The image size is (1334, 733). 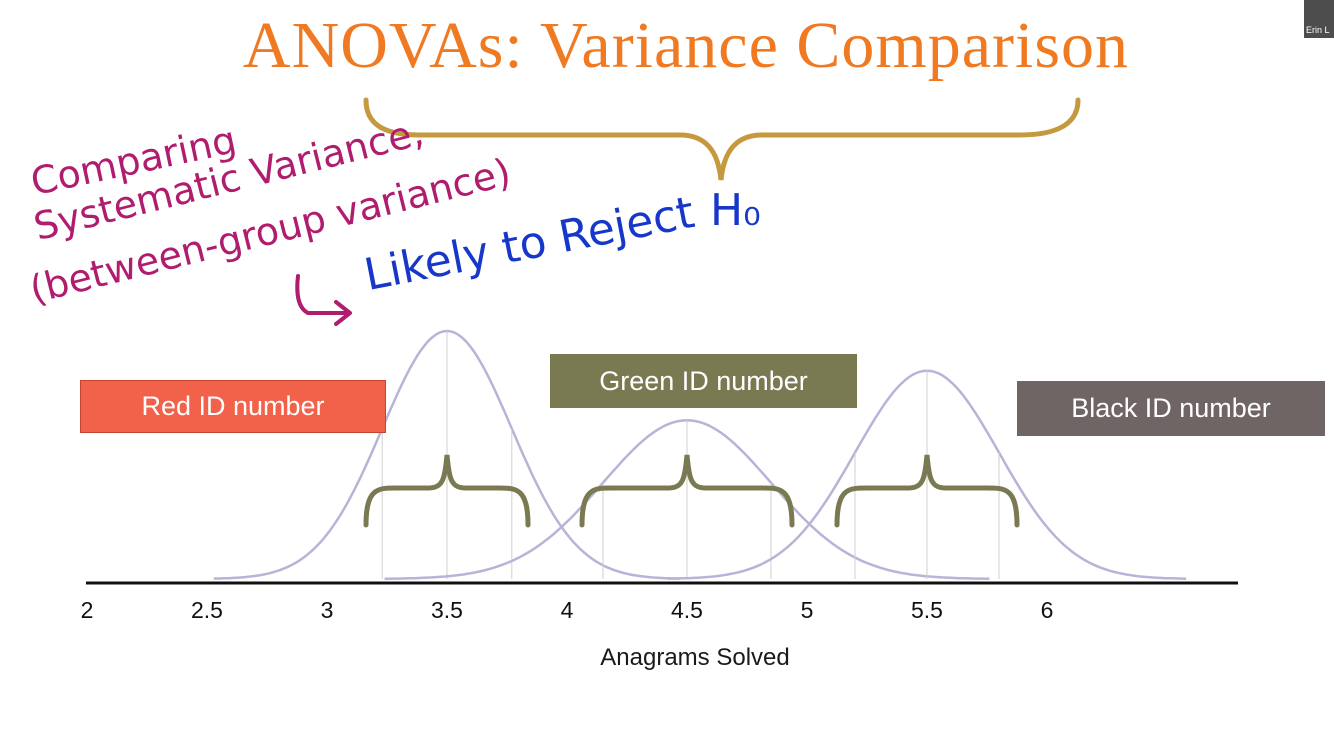 I want to click on legend-black-id-number: Black ID number, so click(x=1171, y=408).